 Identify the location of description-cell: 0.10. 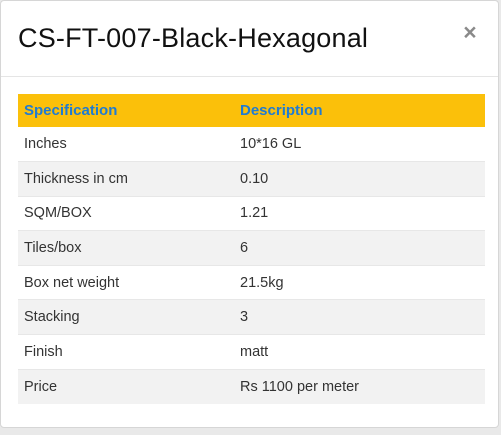
(360, 179).